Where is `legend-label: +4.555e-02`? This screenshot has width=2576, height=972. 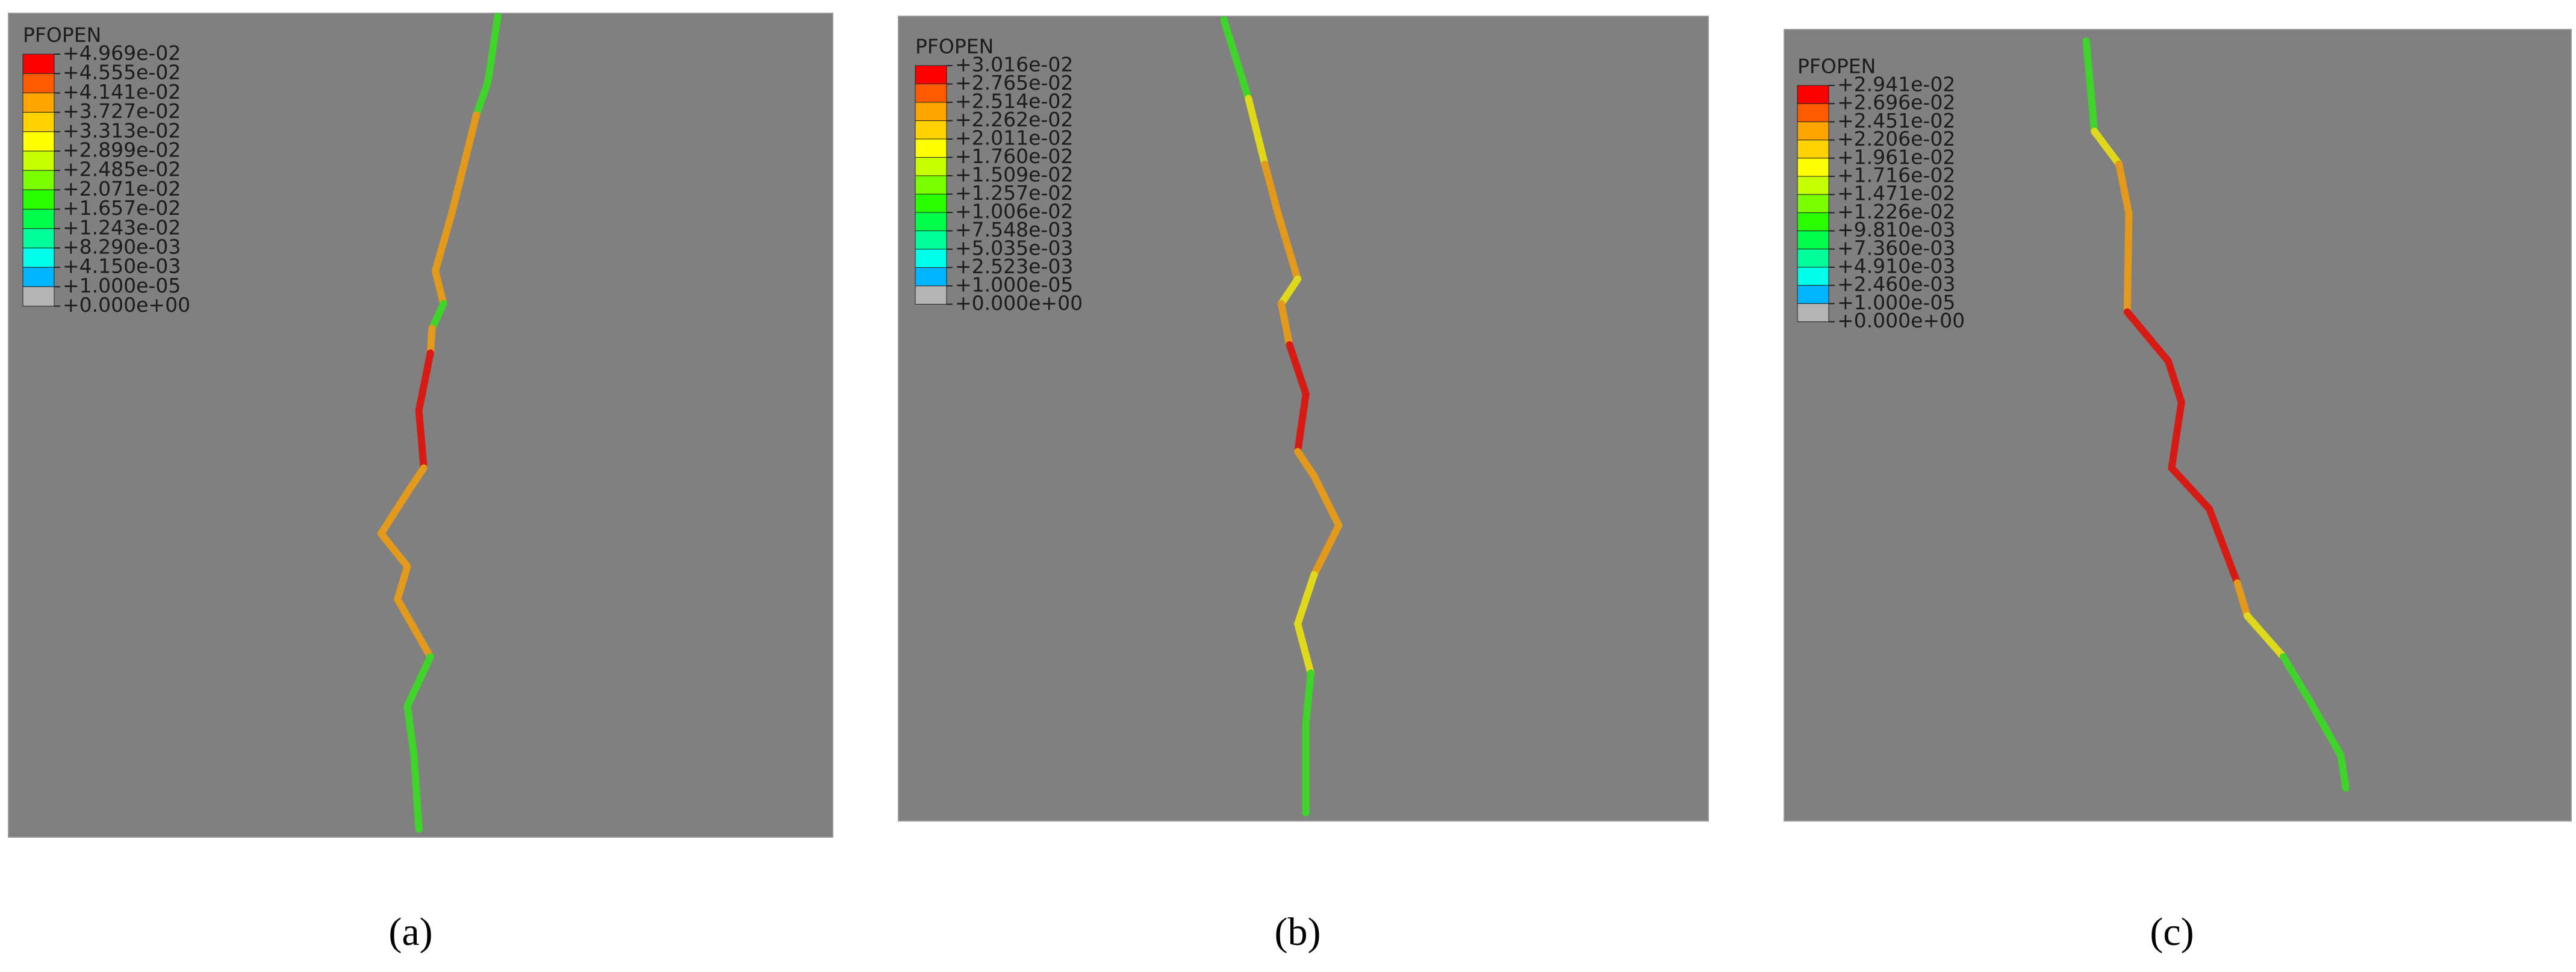
legend-label: +4.555e-02 is located at coordinates (122, 72).